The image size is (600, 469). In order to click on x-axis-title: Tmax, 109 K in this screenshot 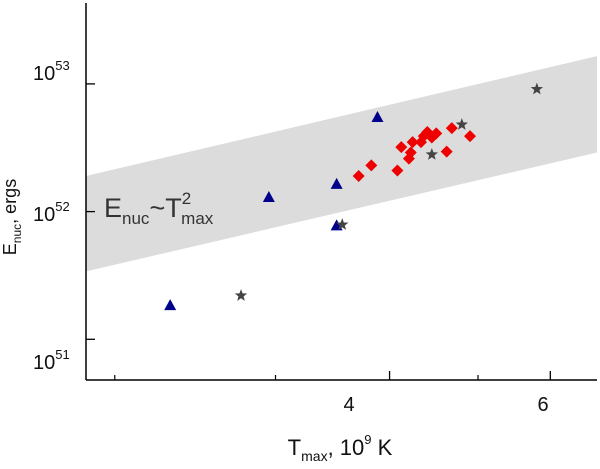, I will do `click(340, 448)`.